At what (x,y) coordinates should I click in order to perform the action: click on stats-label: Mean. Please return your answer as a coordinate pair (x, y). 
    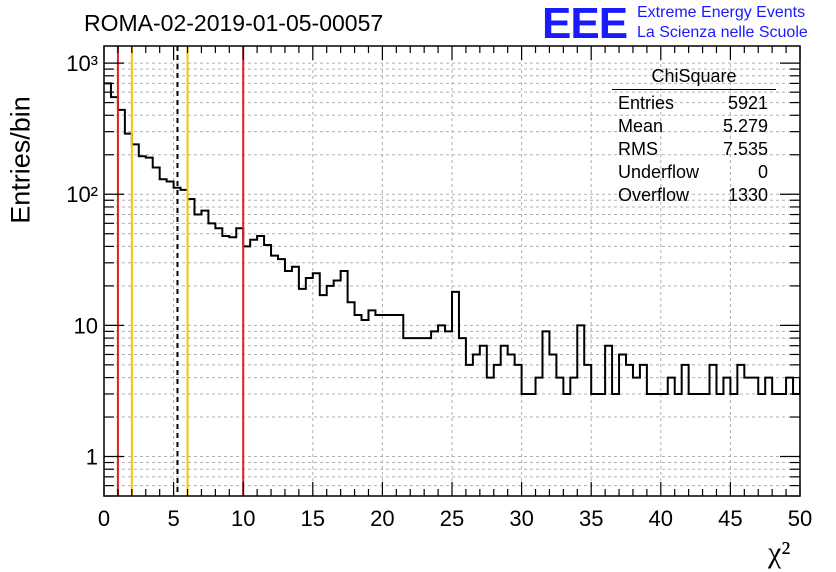
    Looking at the image, I should click on (641, 126).